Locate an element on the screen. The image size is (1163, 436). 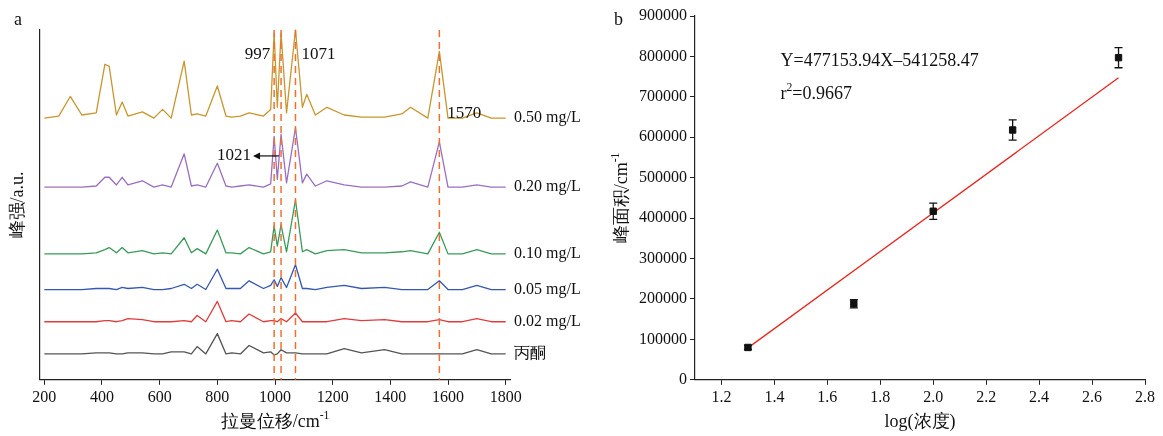
ref-line-label: 1071 is located at coordinates (318, 53).